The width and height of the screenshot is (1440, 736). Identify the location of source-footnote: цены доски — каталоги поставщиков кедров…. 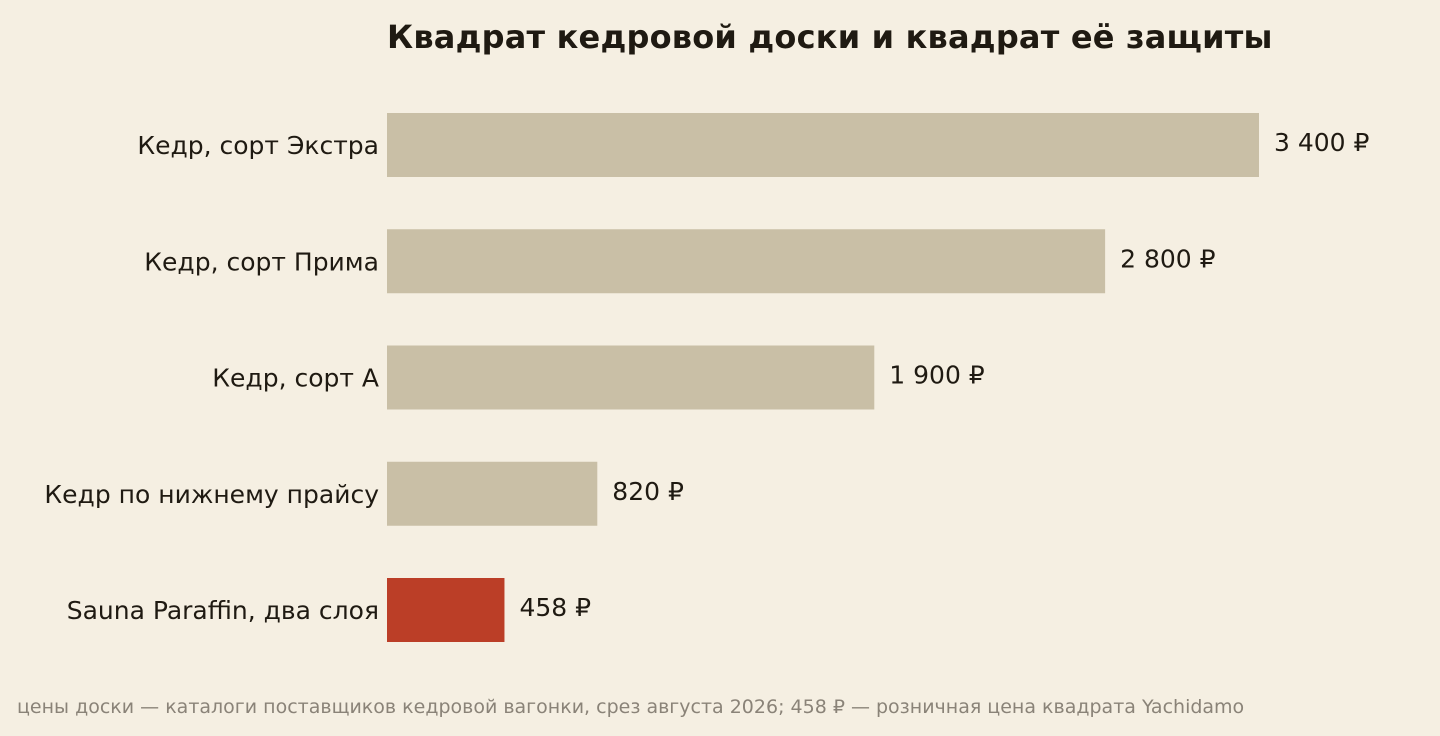
(631, 707).